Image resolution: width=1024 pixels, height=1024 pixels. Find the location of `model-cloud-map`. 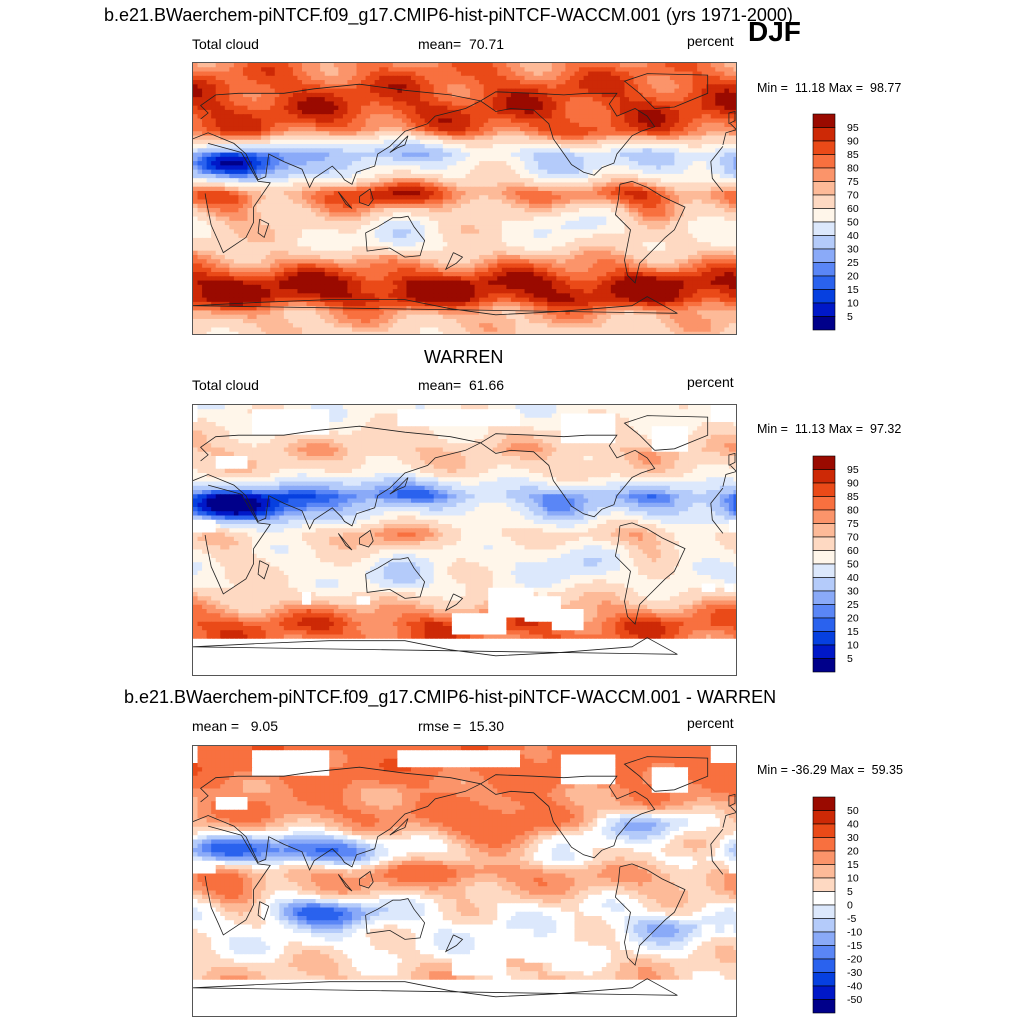

model-cloud-map is located at coordinates (464, 198).